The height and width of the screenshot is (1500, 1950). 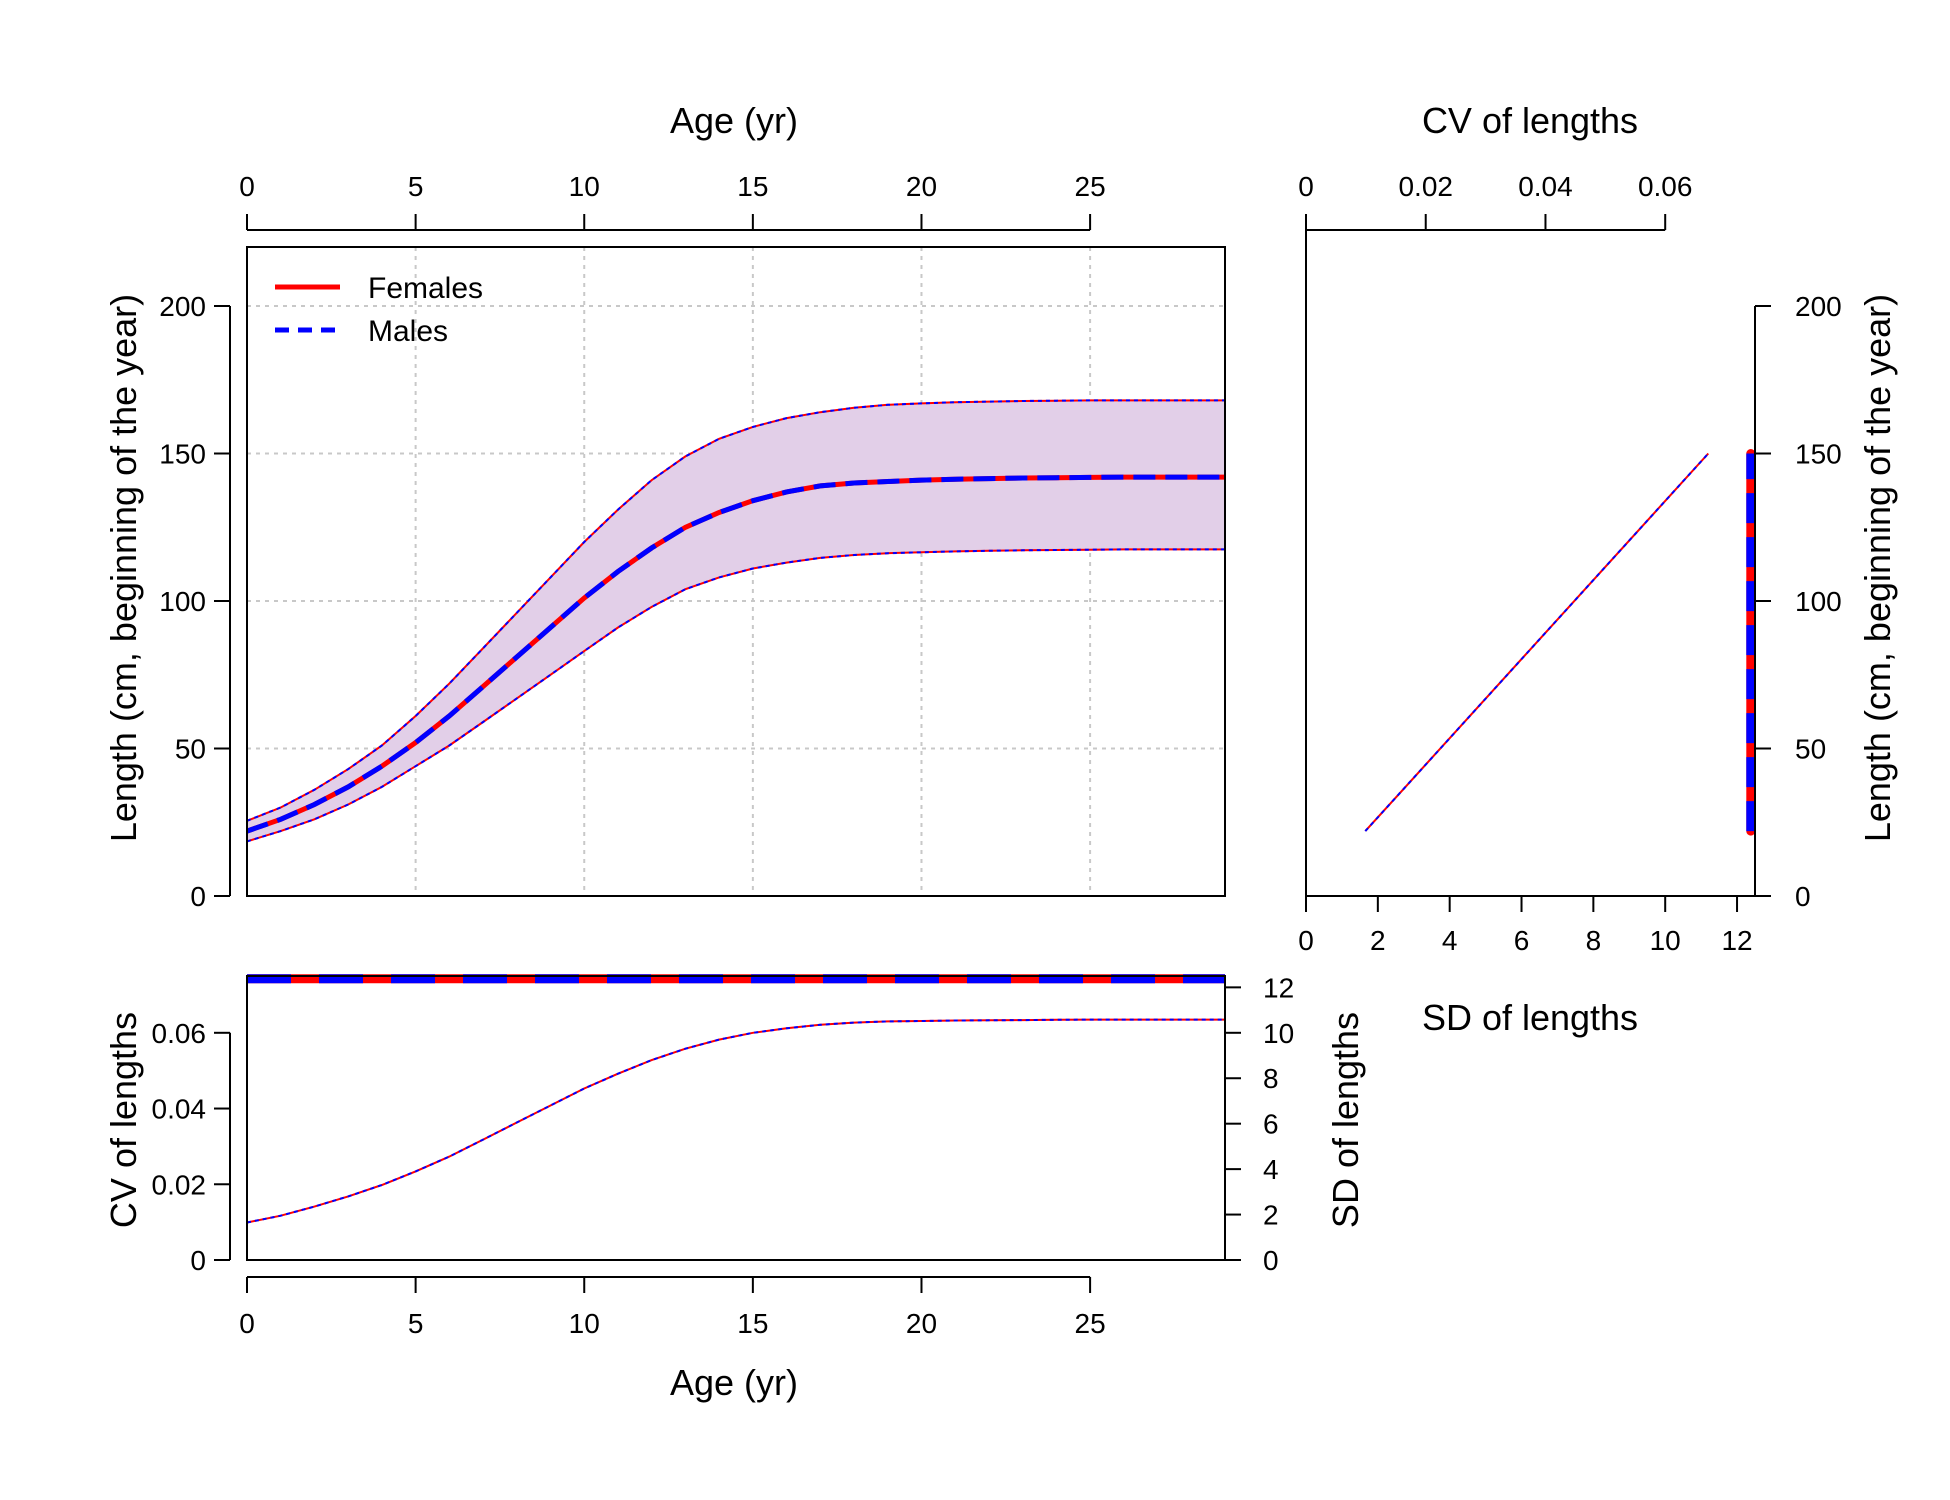 What do you see at coordinates (921, 186) in the screenshot?
I see `main-top-tick-label: 20` at bounding box center [921, 186].